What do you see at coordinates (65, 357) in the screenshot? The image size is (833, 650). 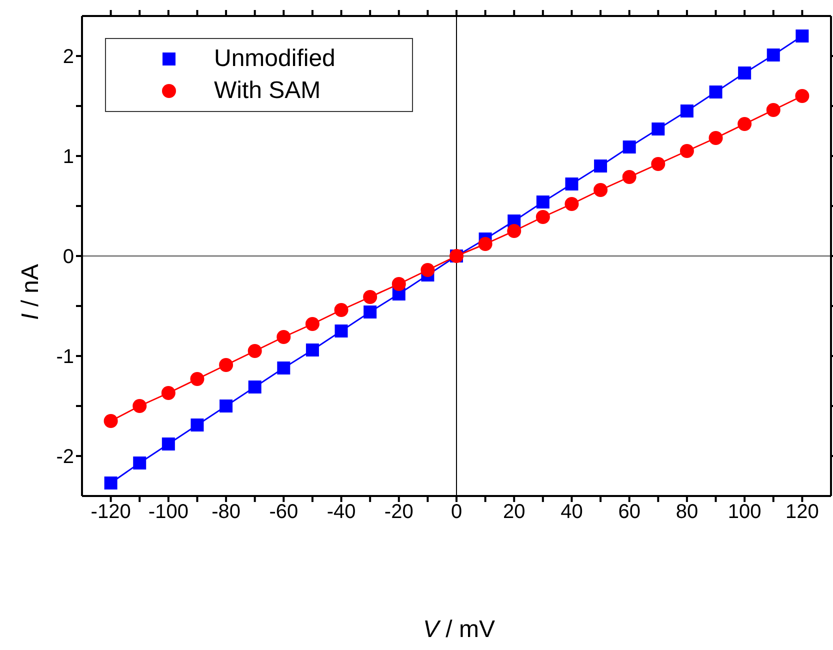 I see `y-tick-label: -1` at bounding box center [65, 357].